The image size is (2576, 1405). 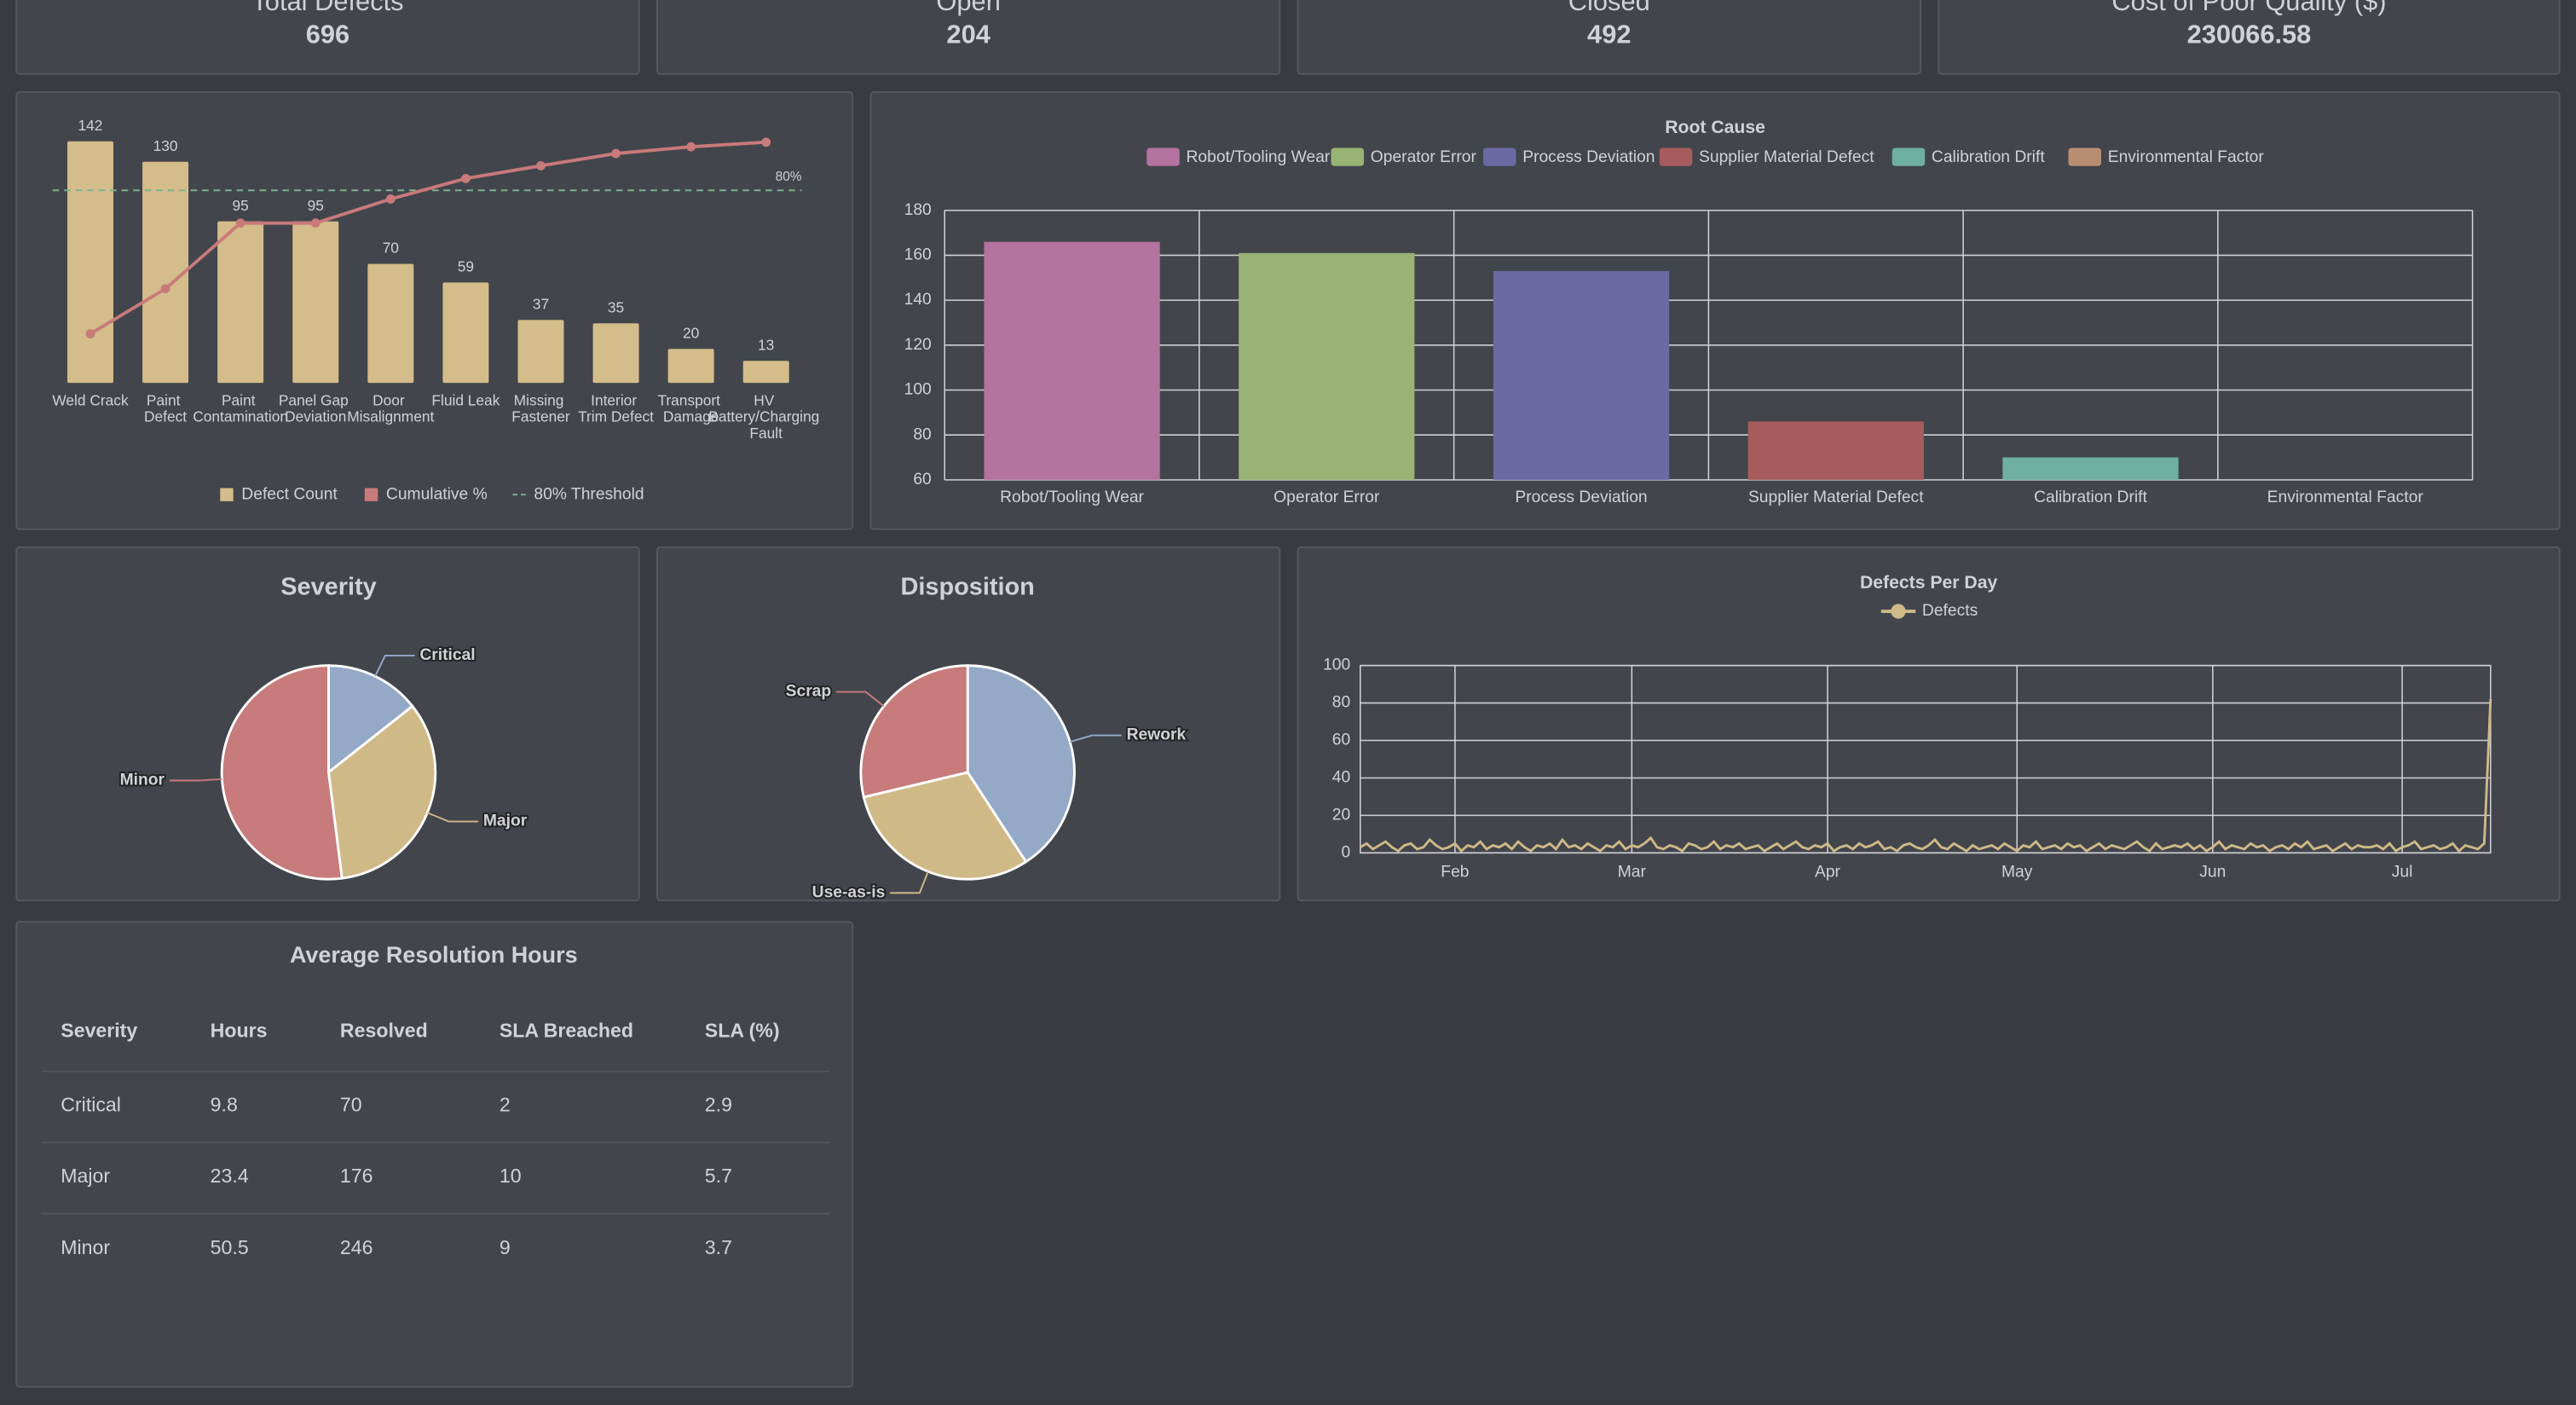 What do you see at coordinates (1259, 157) in the screenshot?
I see `legend-label: Robot/Tooling Wear` at bounding box center [1259, 157].